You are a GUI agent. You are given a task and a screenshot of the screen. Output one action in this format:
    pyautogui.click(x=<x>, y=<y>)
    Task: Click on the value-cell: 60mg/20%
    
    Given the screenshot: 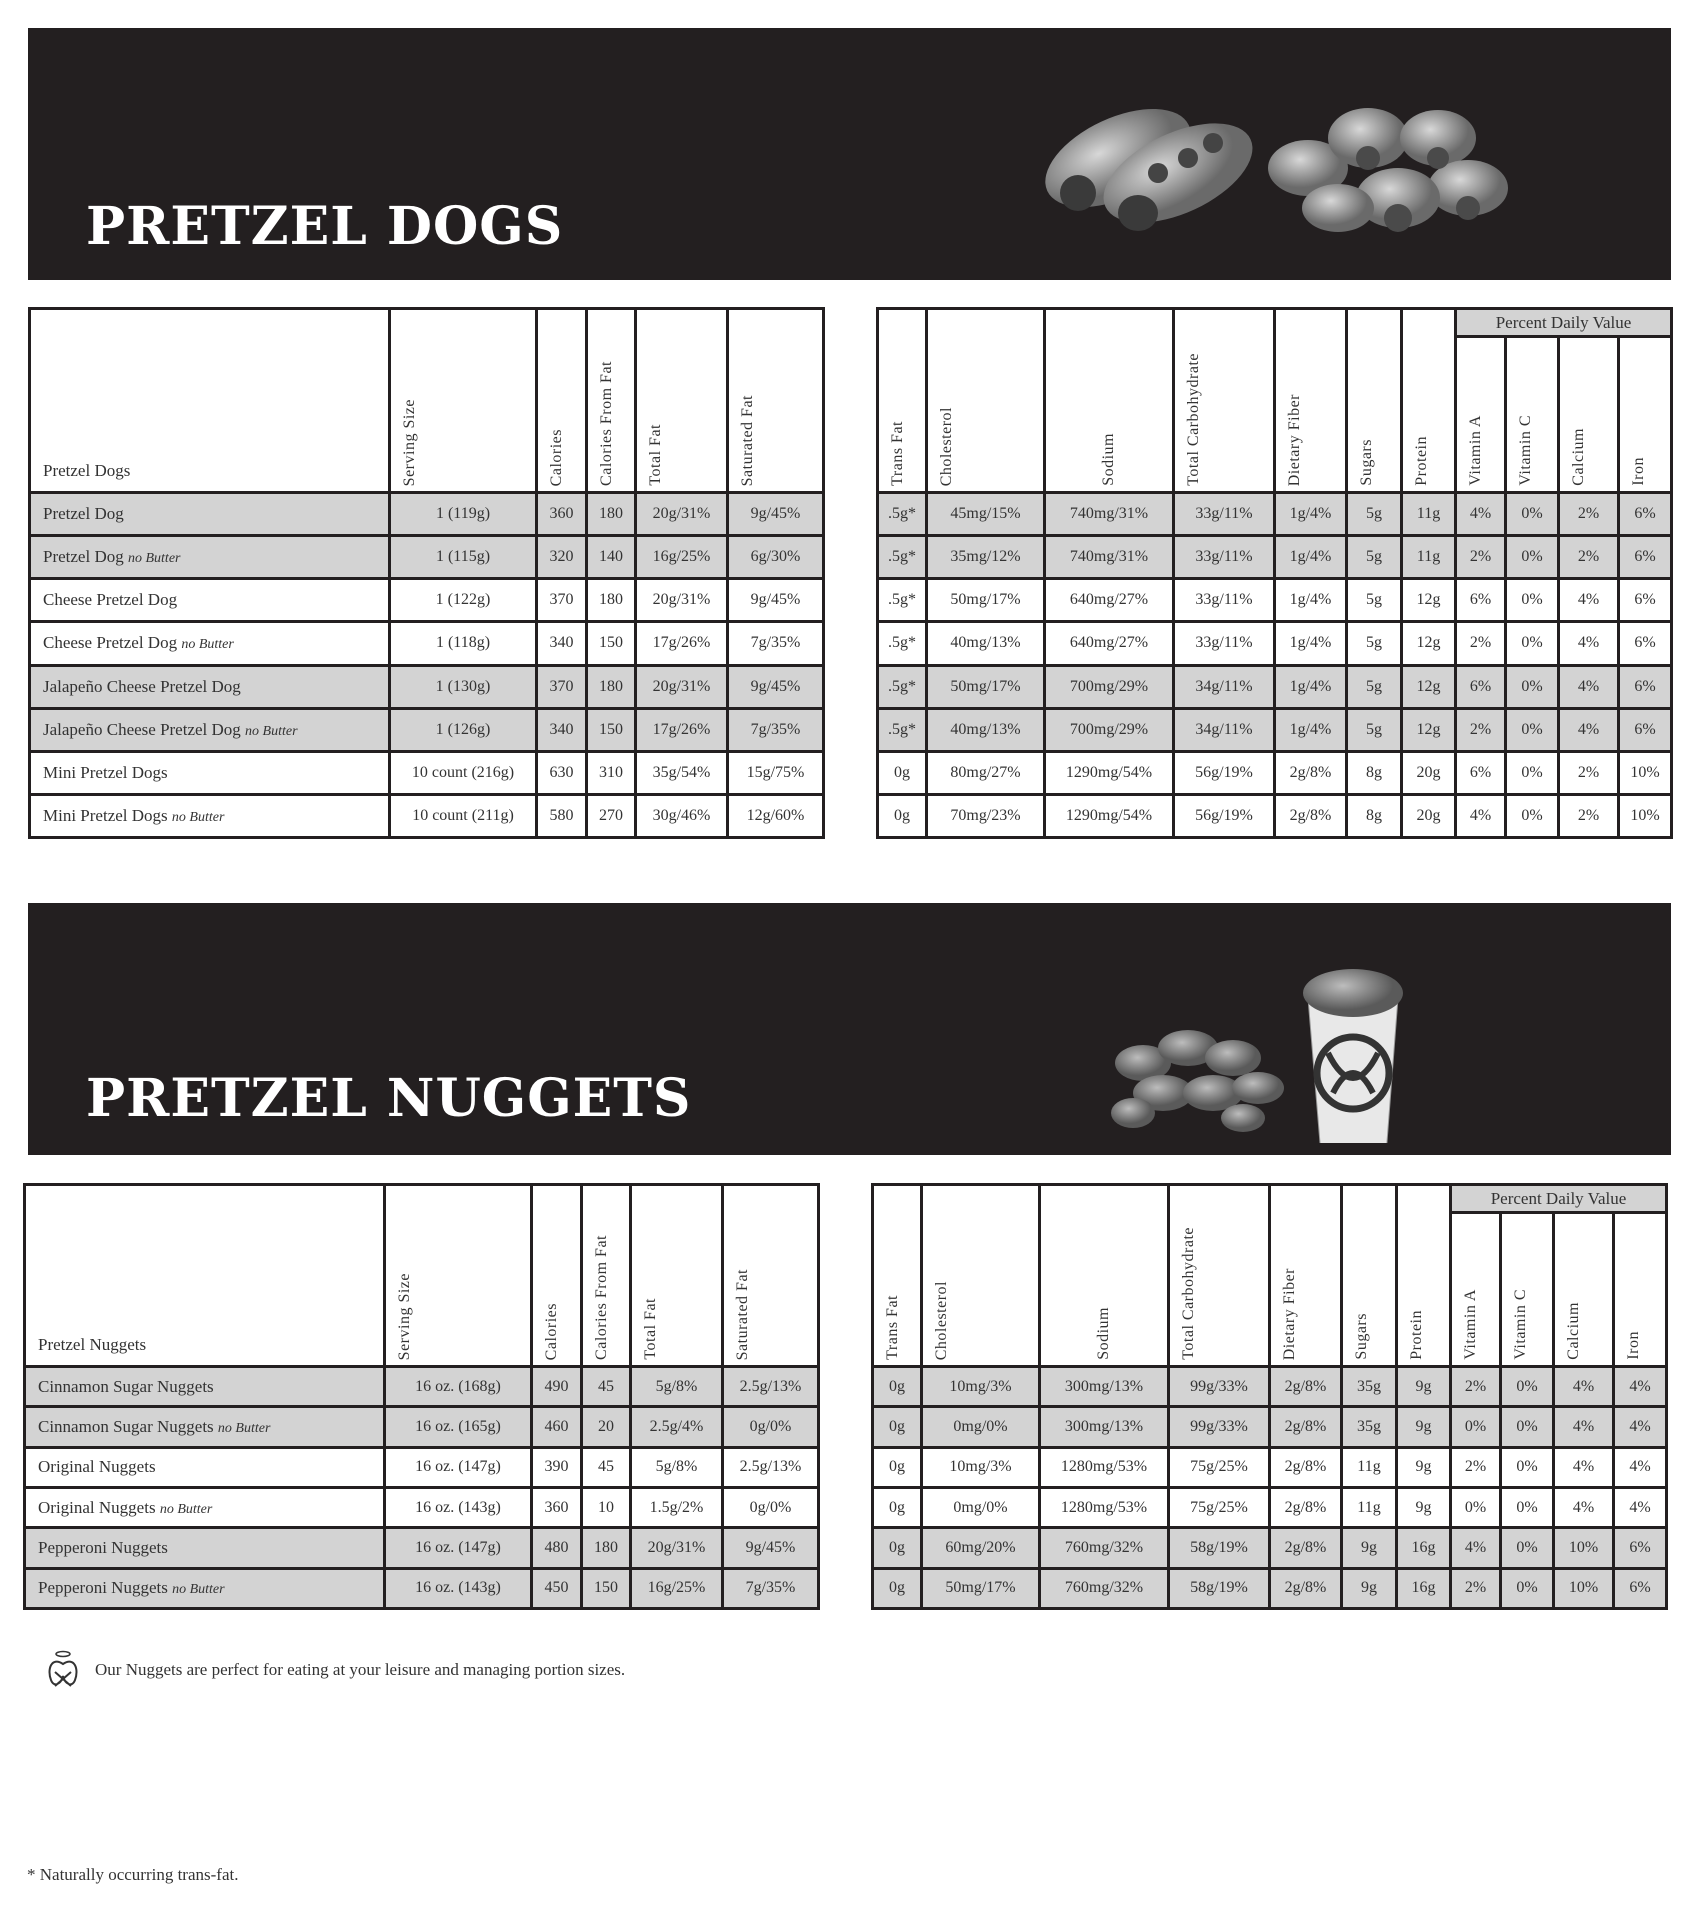 What is the action you would take?
    pyautogui.click(x=980, y=1548)
    